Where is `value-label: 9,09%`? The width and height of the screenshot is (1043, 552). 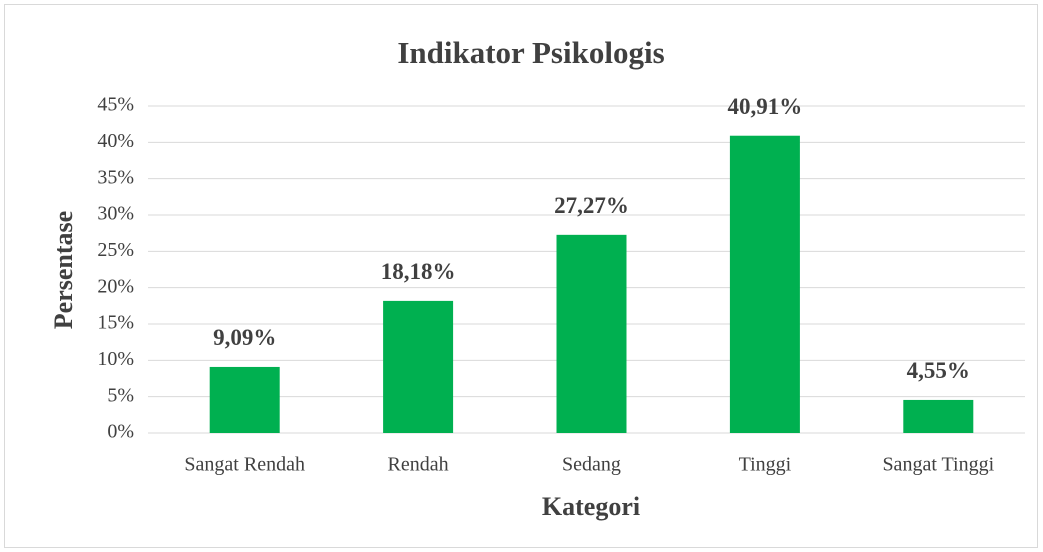
value-label: 9,09% is located at coordinates (244, 337).